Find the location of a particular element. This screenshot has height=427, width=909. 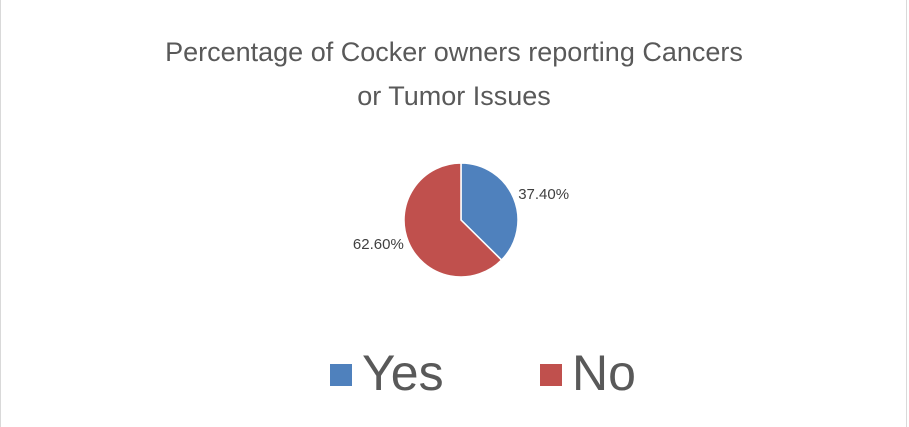

data-label: 62.60% is located at coordinates (378, 244).